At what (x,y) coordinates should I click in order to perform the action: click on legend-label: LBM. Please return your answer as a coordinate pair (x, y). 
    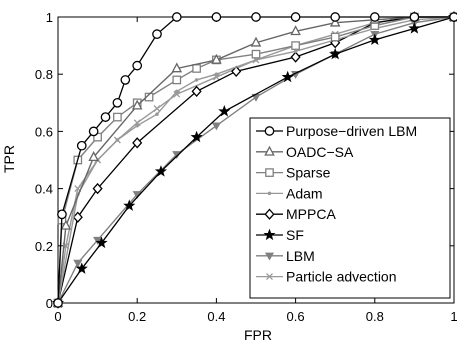
    Looking at the image, I should click on (300, 256).